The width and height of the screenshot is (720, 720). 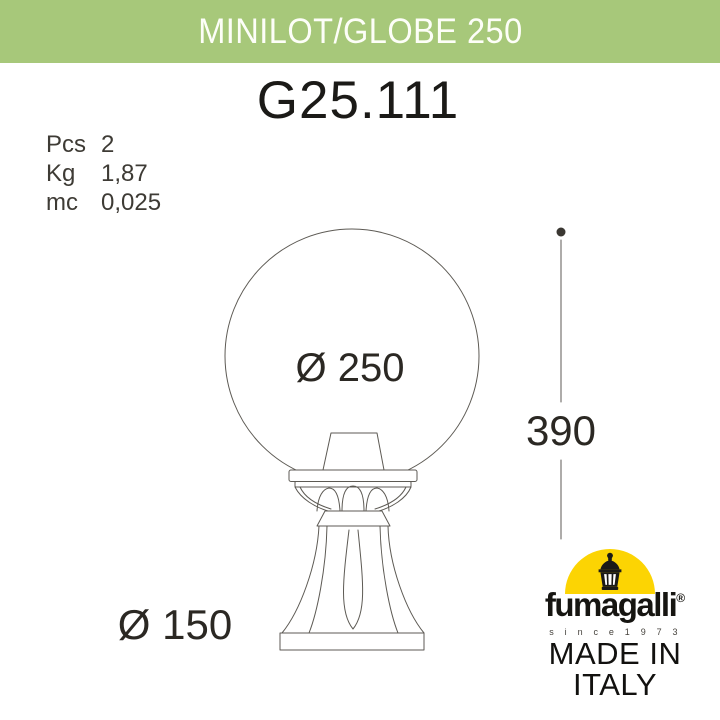 What do you see at coordinates (353, 475) in the screenshot?
I see `lamp-flange` at bounding box center [353, 475].